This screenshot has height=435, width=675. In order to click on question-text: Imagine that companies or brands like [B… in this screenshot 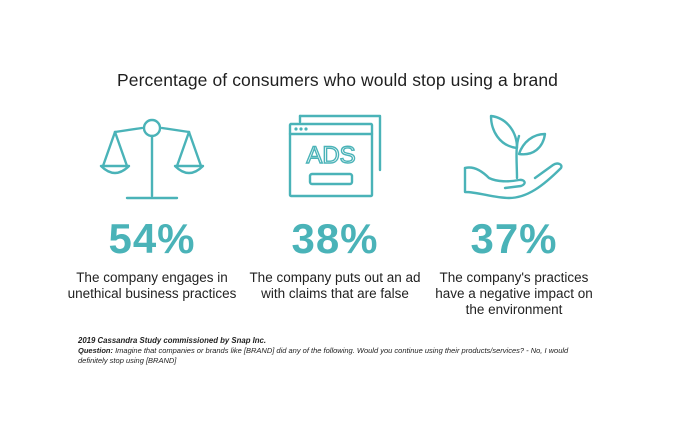, I will do `click(323, 355)`.